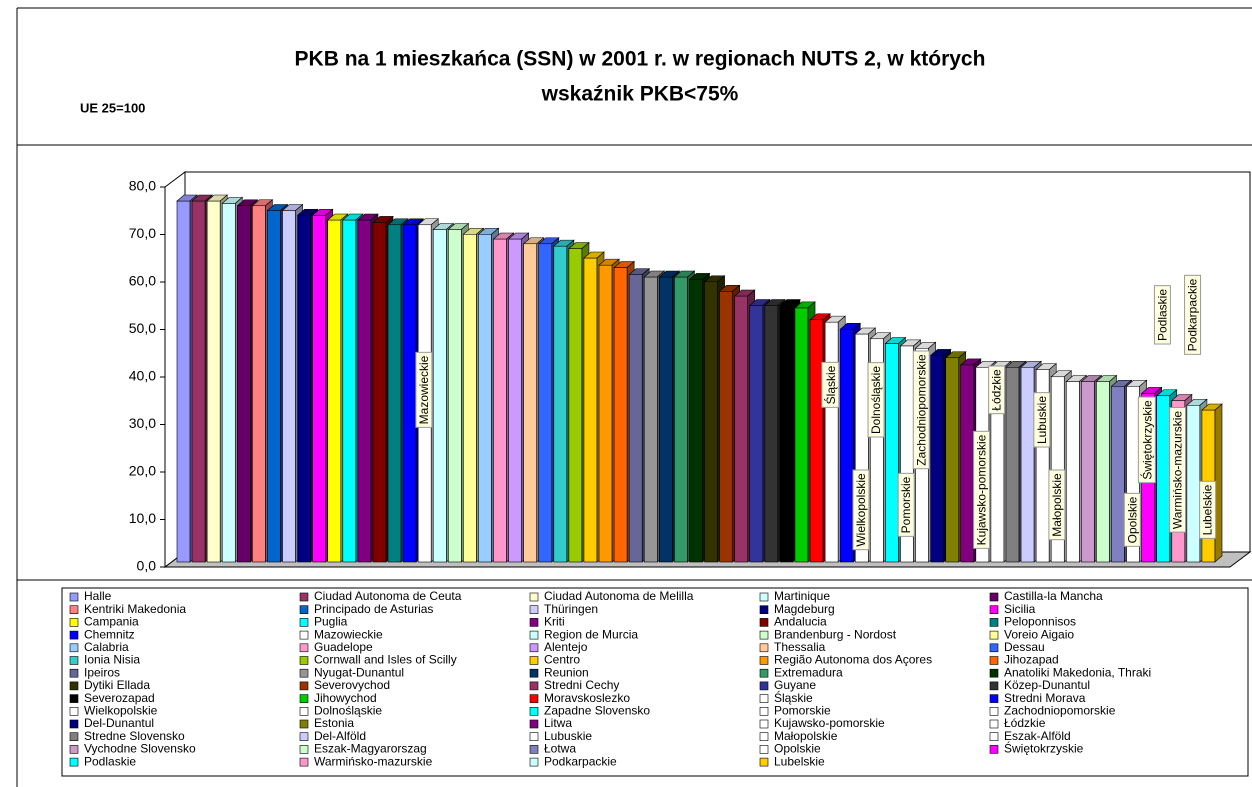  Describe the element at coordinates (142, 471) in the screenshot. I see `y-tick-label: 20,0` at that location.